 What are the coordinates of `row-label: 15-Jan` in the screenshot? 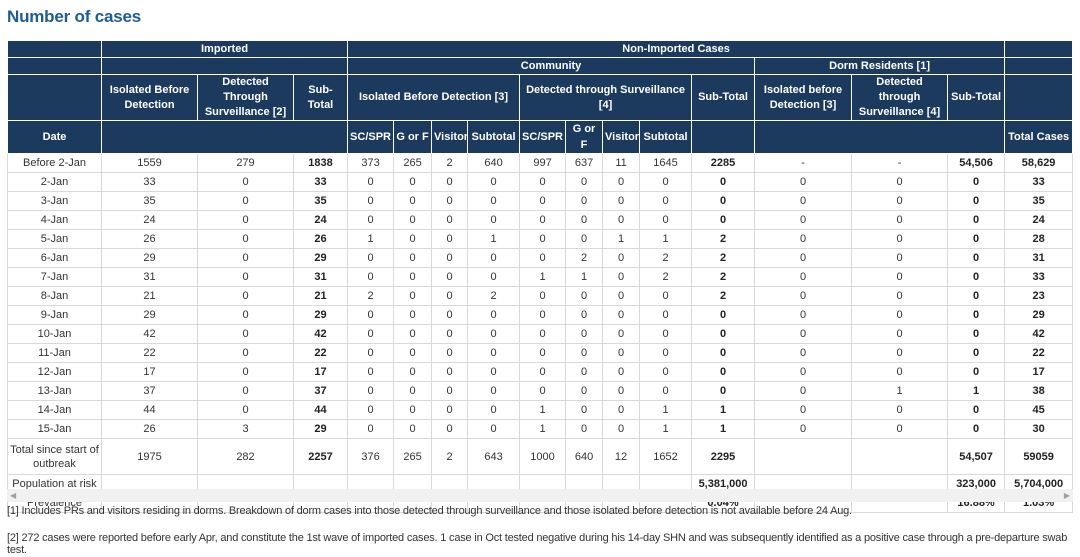 It's located at (54, 429).